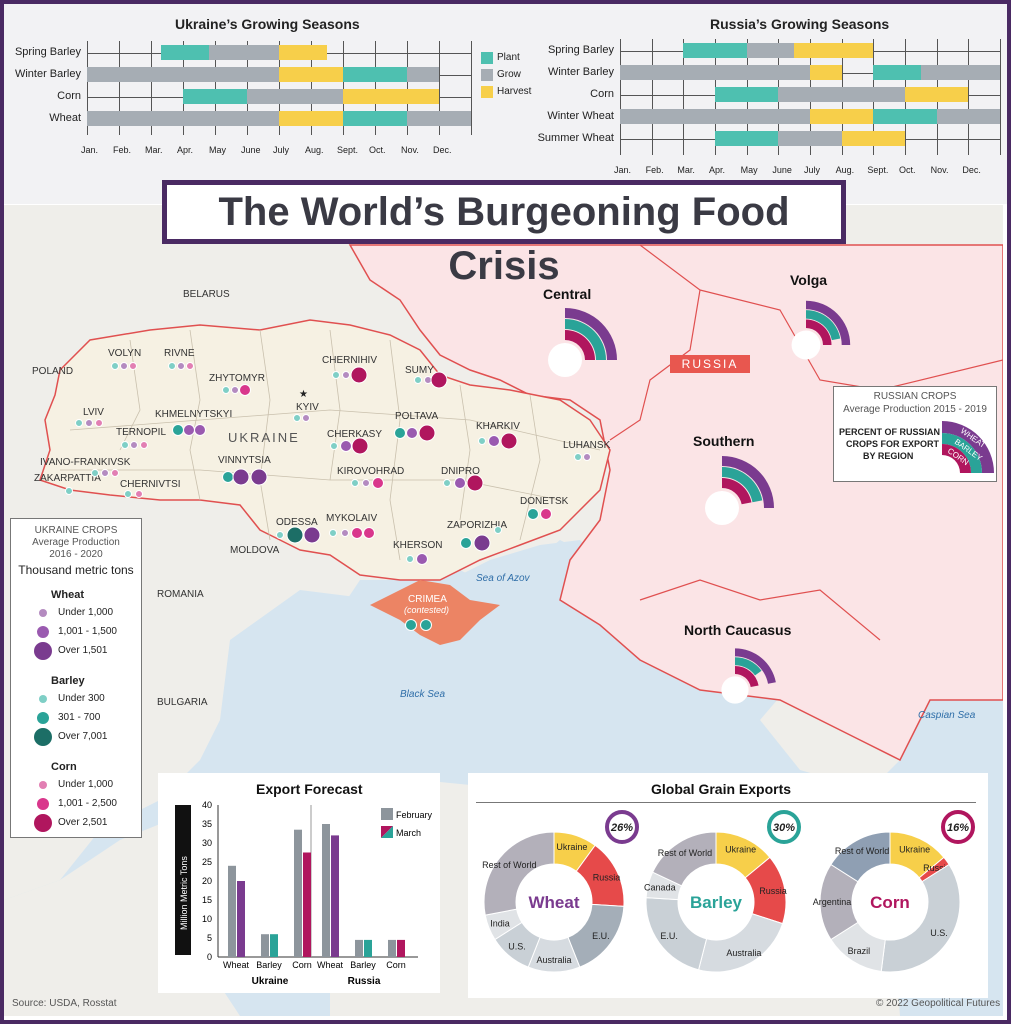 This screenshot has width=1011, height=1024. What do you see at coordinates (303, 394) in the screenshot?
I see `kyiv-capital-star-icon: ★` at bounding box center [303, 394].